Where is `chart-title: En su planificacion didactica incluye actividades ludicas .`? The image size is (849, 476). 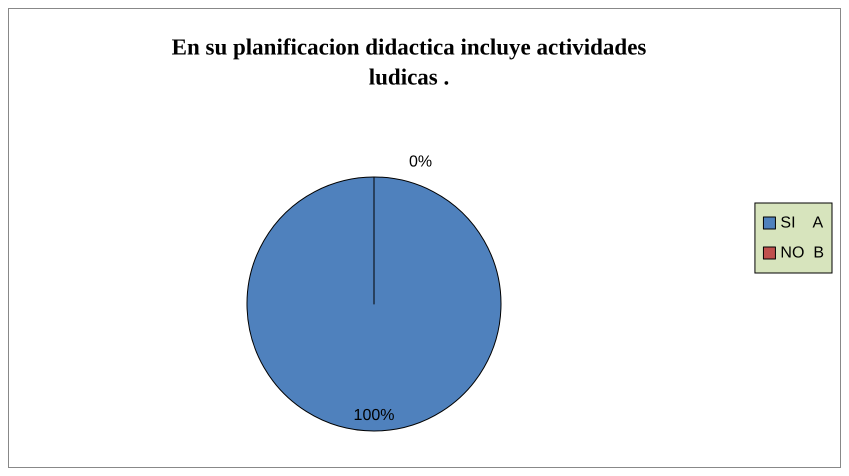
chart-title: En su planificacion didactica incluye actividades ludicas . is located at coordinates (409, 62).